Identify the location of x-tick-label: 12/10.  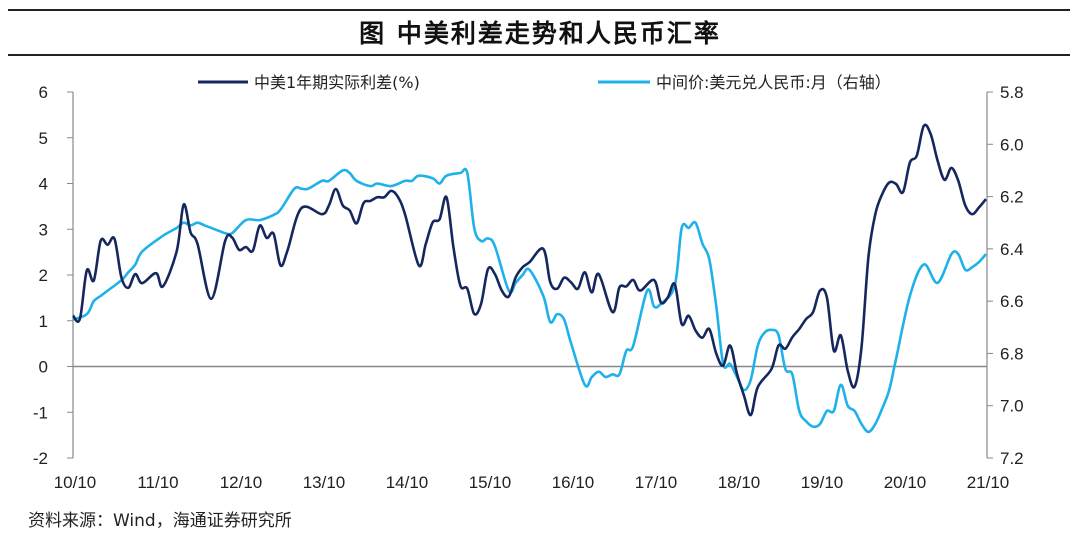
(241, 482).